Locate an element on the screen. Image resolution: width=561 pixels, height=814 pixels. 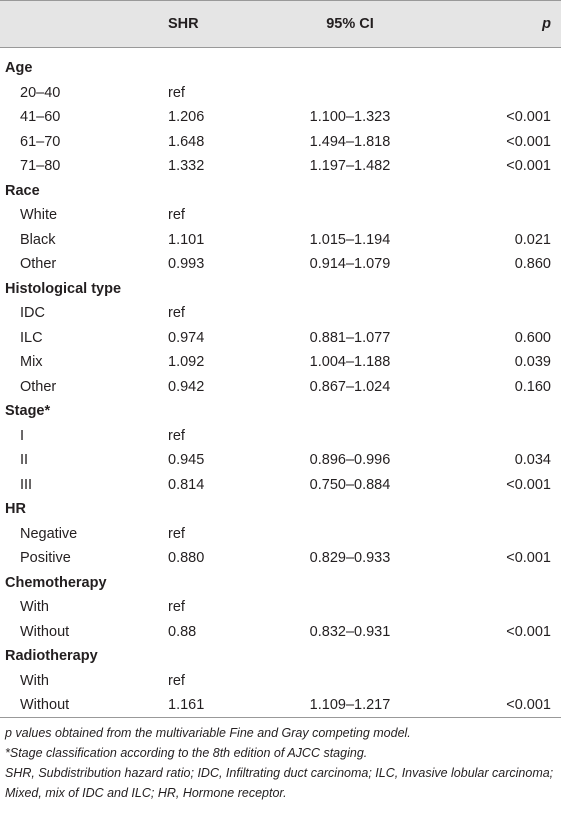
ci-cell: 1.015–1.194 is located at coordinates (350, 239).